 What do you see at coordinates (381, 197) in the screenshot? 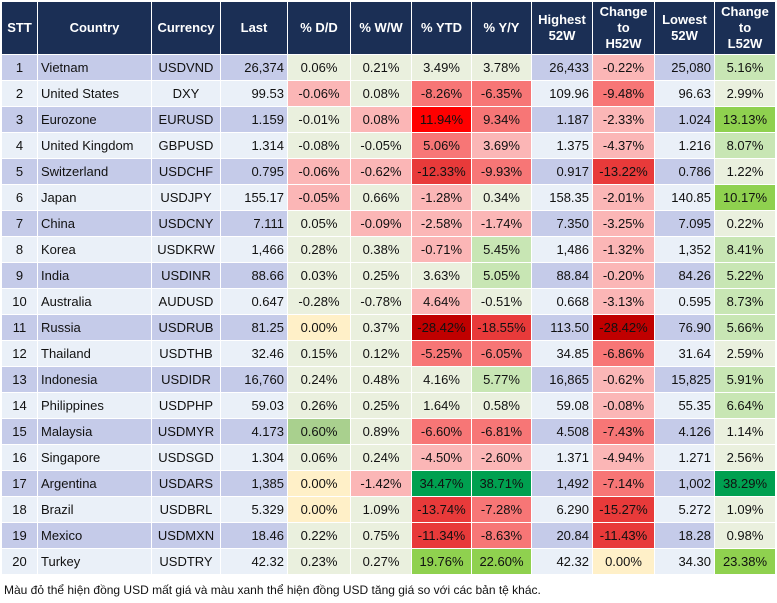
I see `cell-ww: 0.66%` at bounding box center [381, 197].